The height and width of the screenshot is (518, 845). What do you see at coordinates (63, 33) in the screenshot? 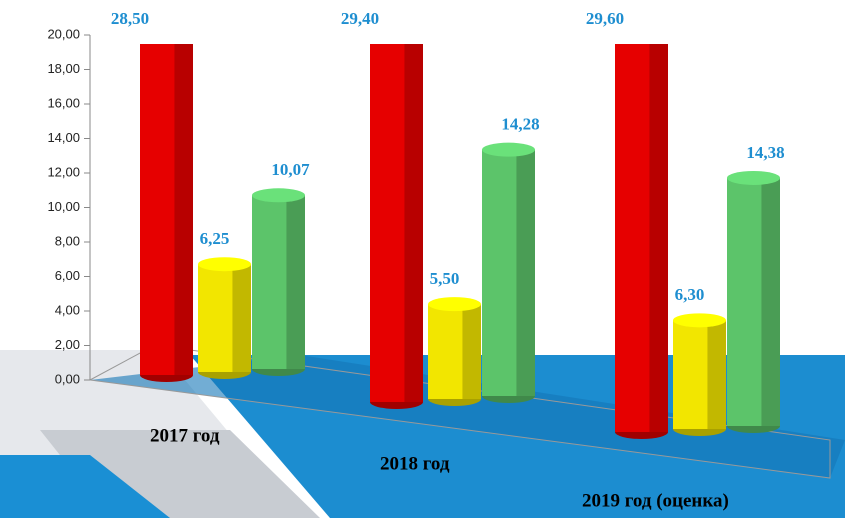
I see `y-tick-label: 20,00` at bounding box center [63, 33].